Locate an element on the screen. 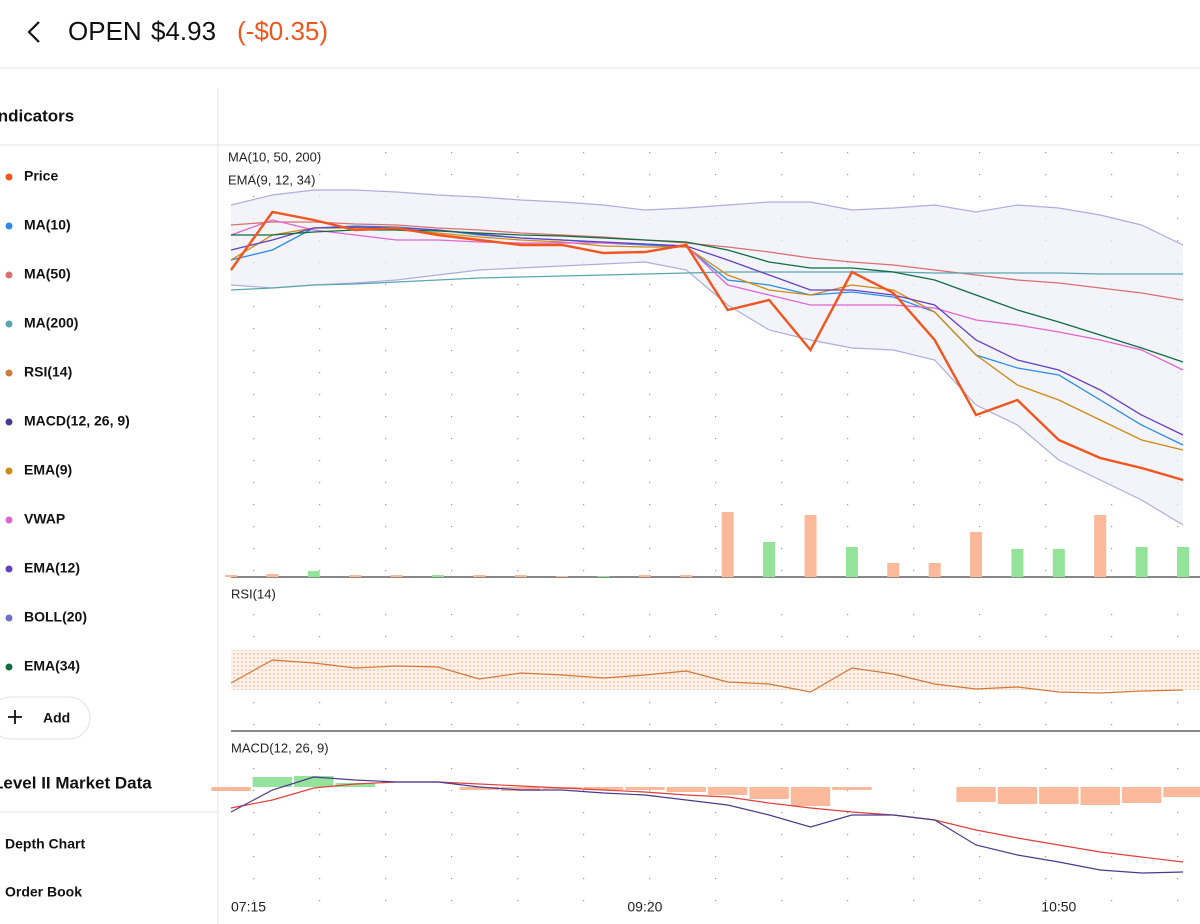 The height and width of the screenshot is (924, 1200). depth-chart-link: Depth Chart is located at coordinates (45, 844).